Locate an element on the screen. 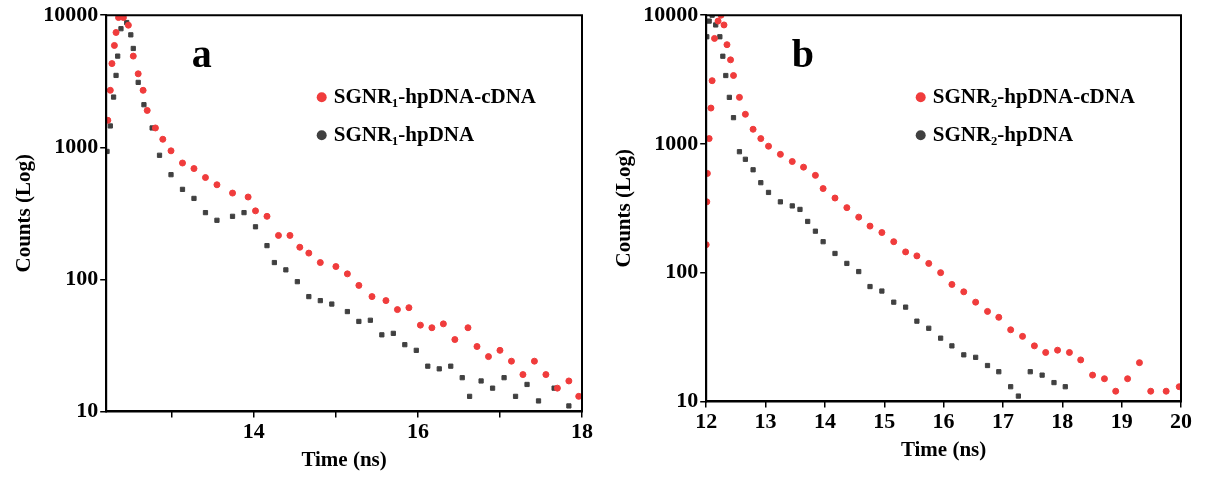 The image size is (1211, 479). x-tick-label: 15 is located at coordinates (884, 421).